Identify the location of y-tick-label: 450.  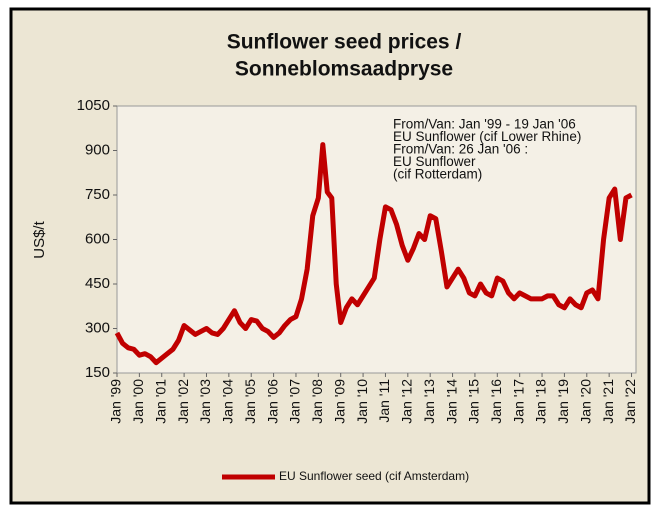
(97, 283).